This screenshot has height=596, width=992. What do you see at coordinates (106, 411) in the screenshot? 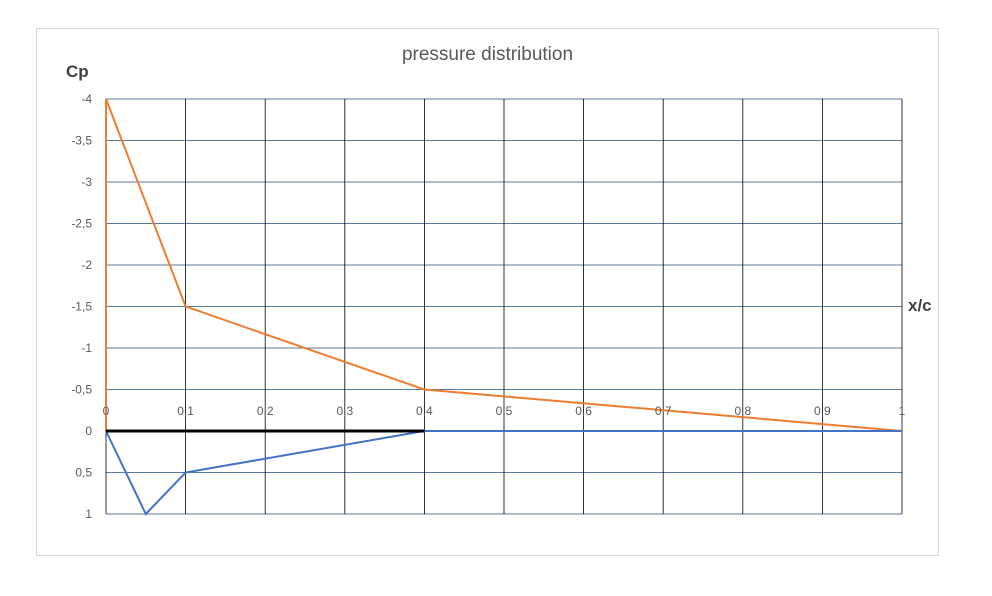
I see `x-tick-label: 0` at bounding box center [106, 411].